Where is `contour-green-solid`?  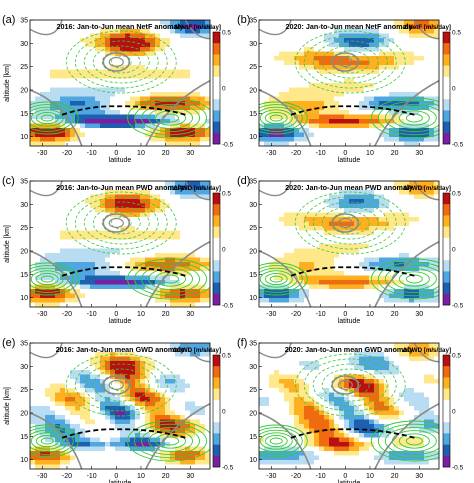 contour-green-solid is located at coordinates (170, 118).